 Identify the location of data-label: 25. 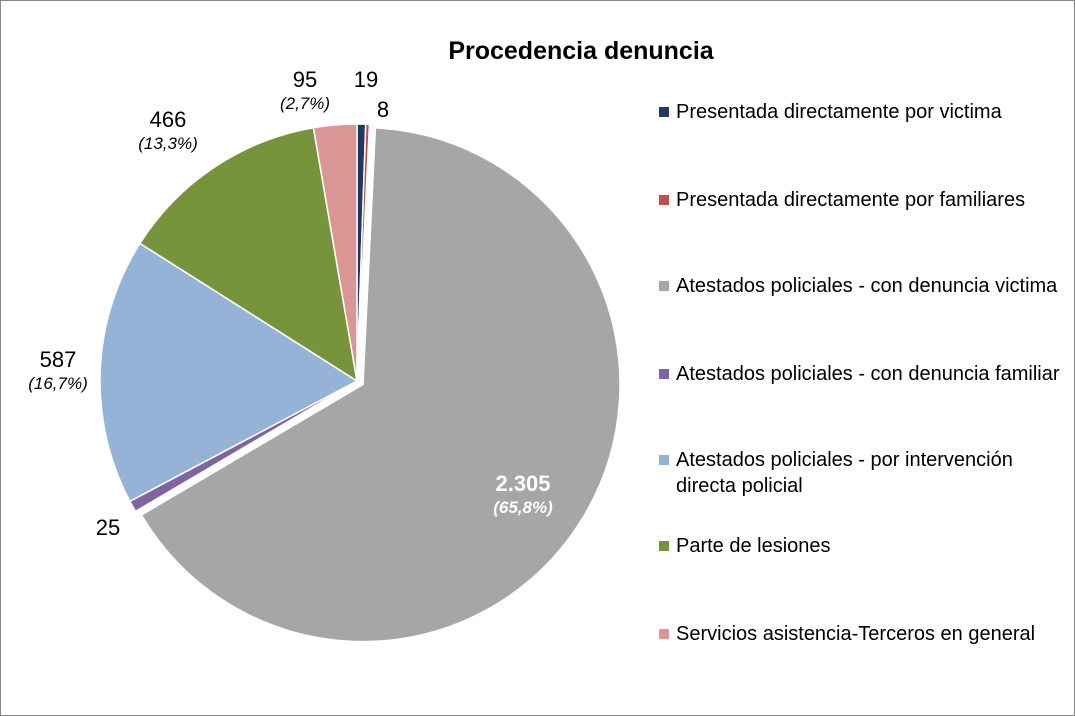
(108, 528).